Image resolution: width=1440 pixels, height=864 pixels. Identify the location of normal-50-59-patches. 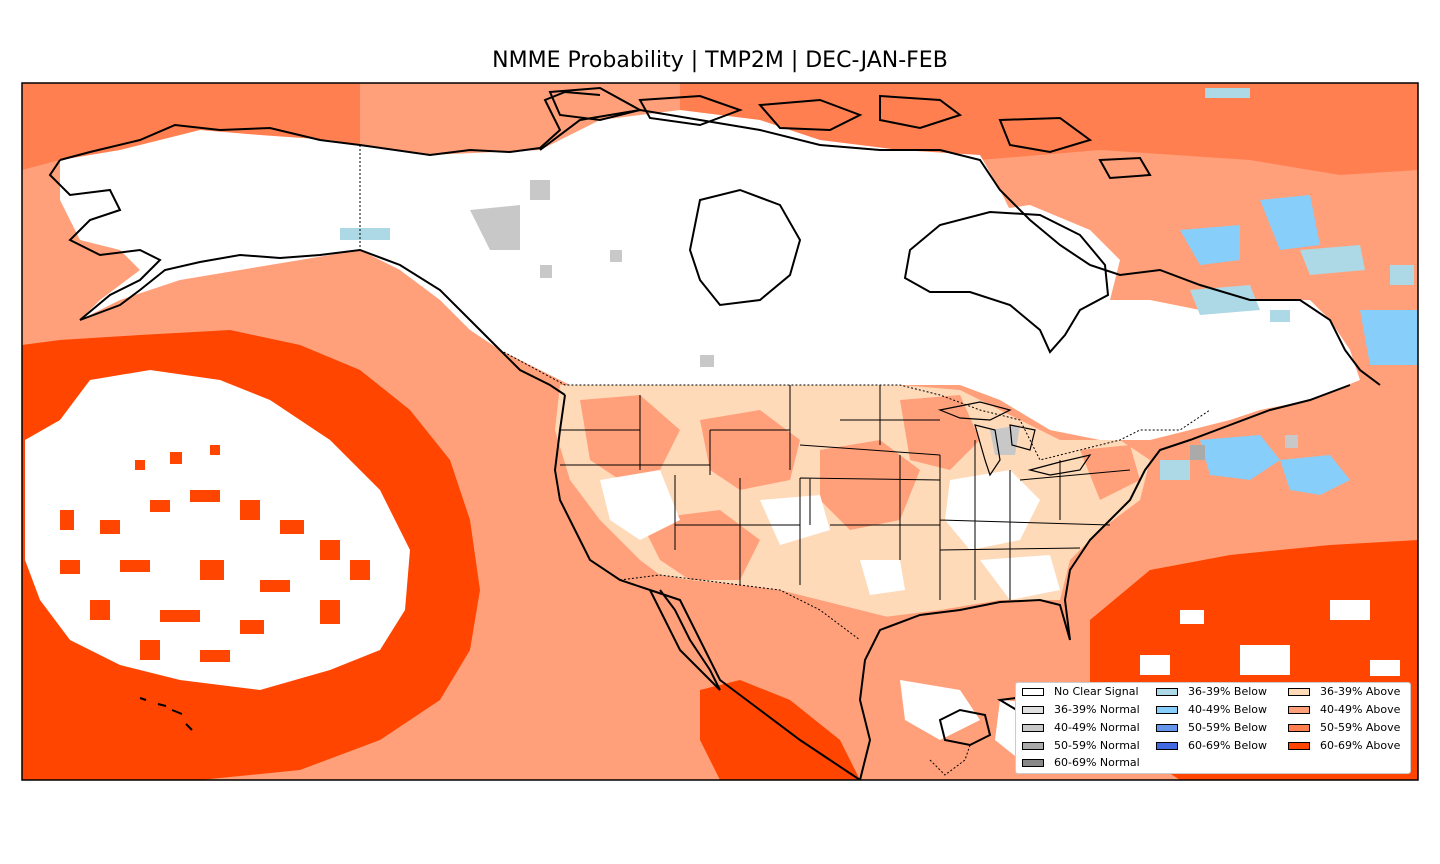
(1197, 452).